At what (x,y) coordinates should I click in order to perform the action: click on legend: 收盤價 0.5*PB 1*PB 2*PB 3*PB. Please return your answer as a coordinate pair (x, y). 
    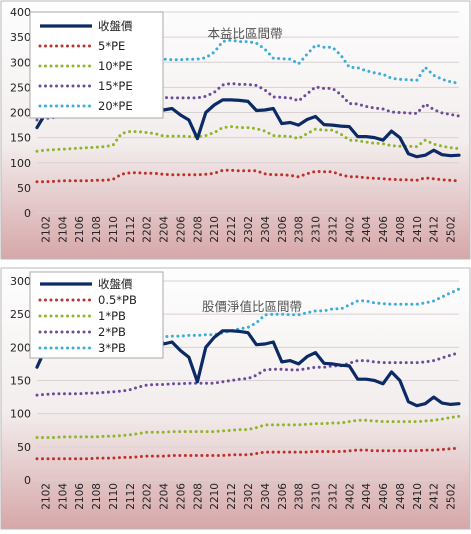
    Looking at the image, I should click on (96, 315).